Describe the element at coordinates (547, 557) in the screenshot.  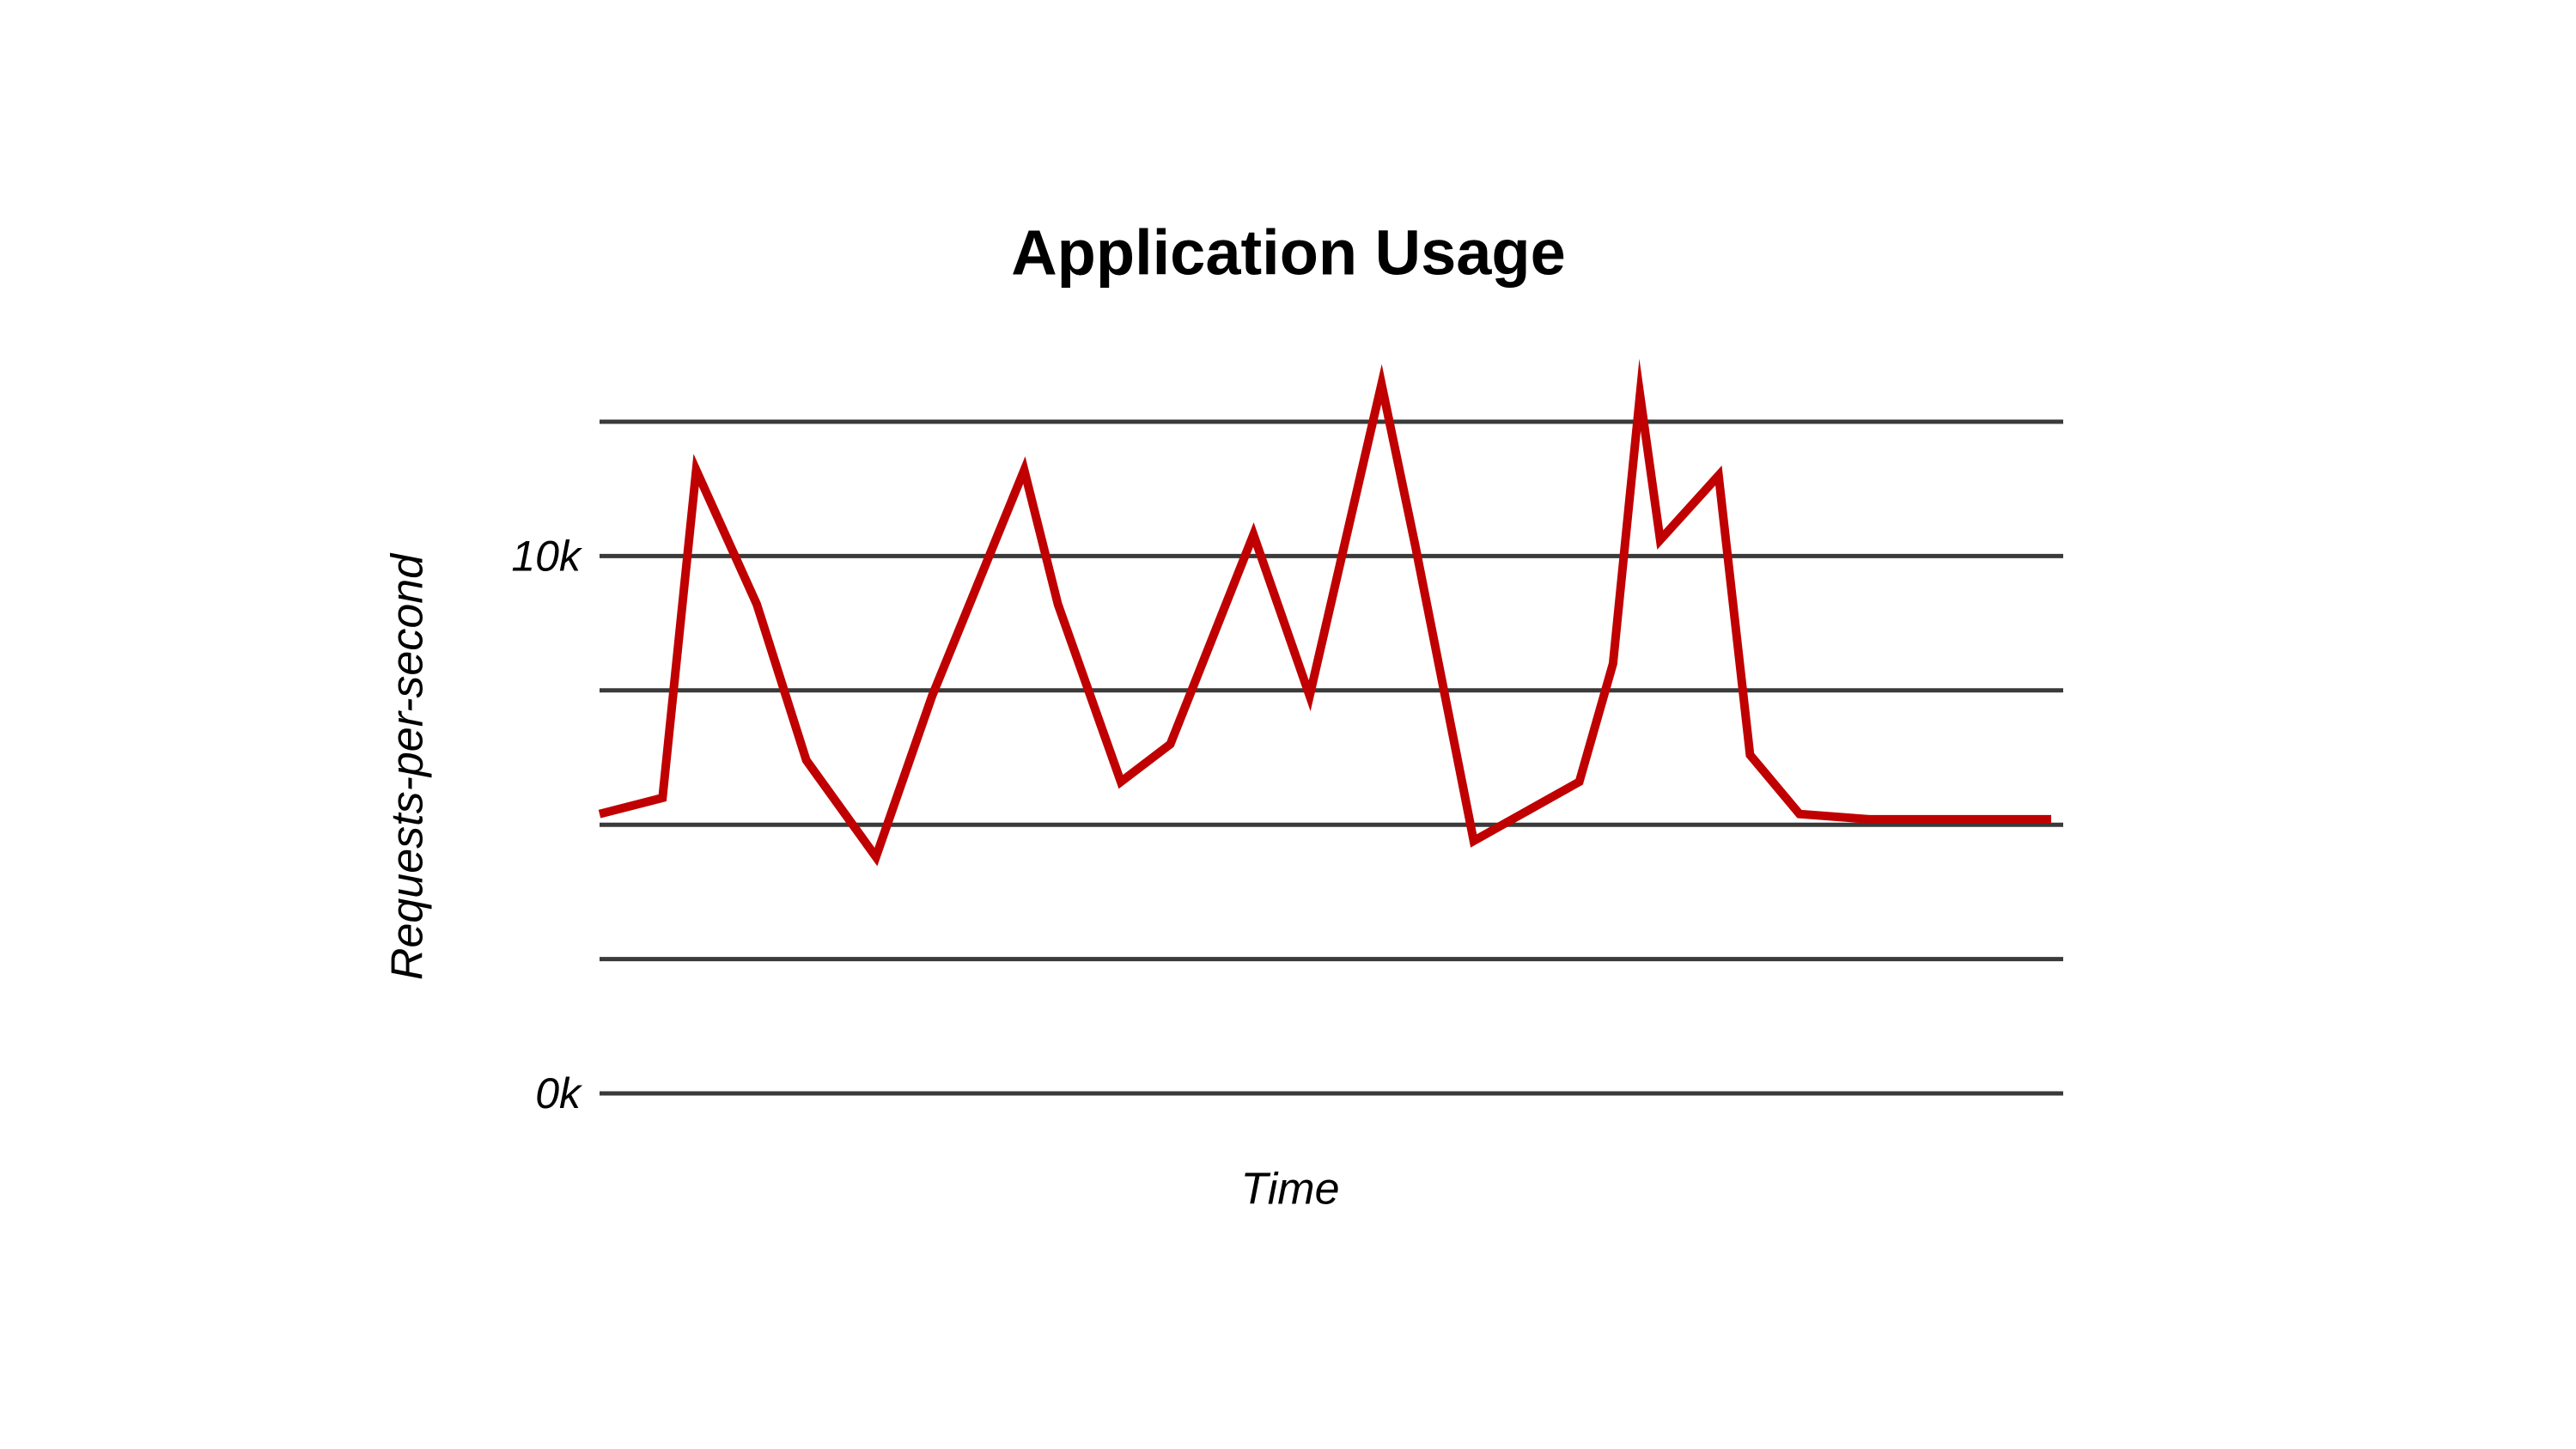
I see `y-tick-label: 10k` at that location.